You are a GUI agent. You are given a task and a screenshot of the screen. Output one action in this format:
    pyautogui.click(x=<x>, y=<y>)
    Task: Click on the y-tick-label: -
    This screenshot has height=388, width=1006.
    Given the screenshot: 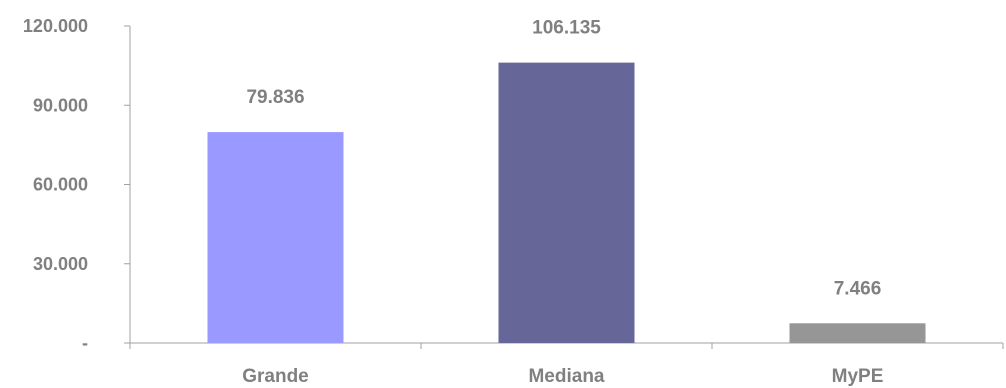 What is the action you would take?
    pyautogui.click(x=85, y=343)
    